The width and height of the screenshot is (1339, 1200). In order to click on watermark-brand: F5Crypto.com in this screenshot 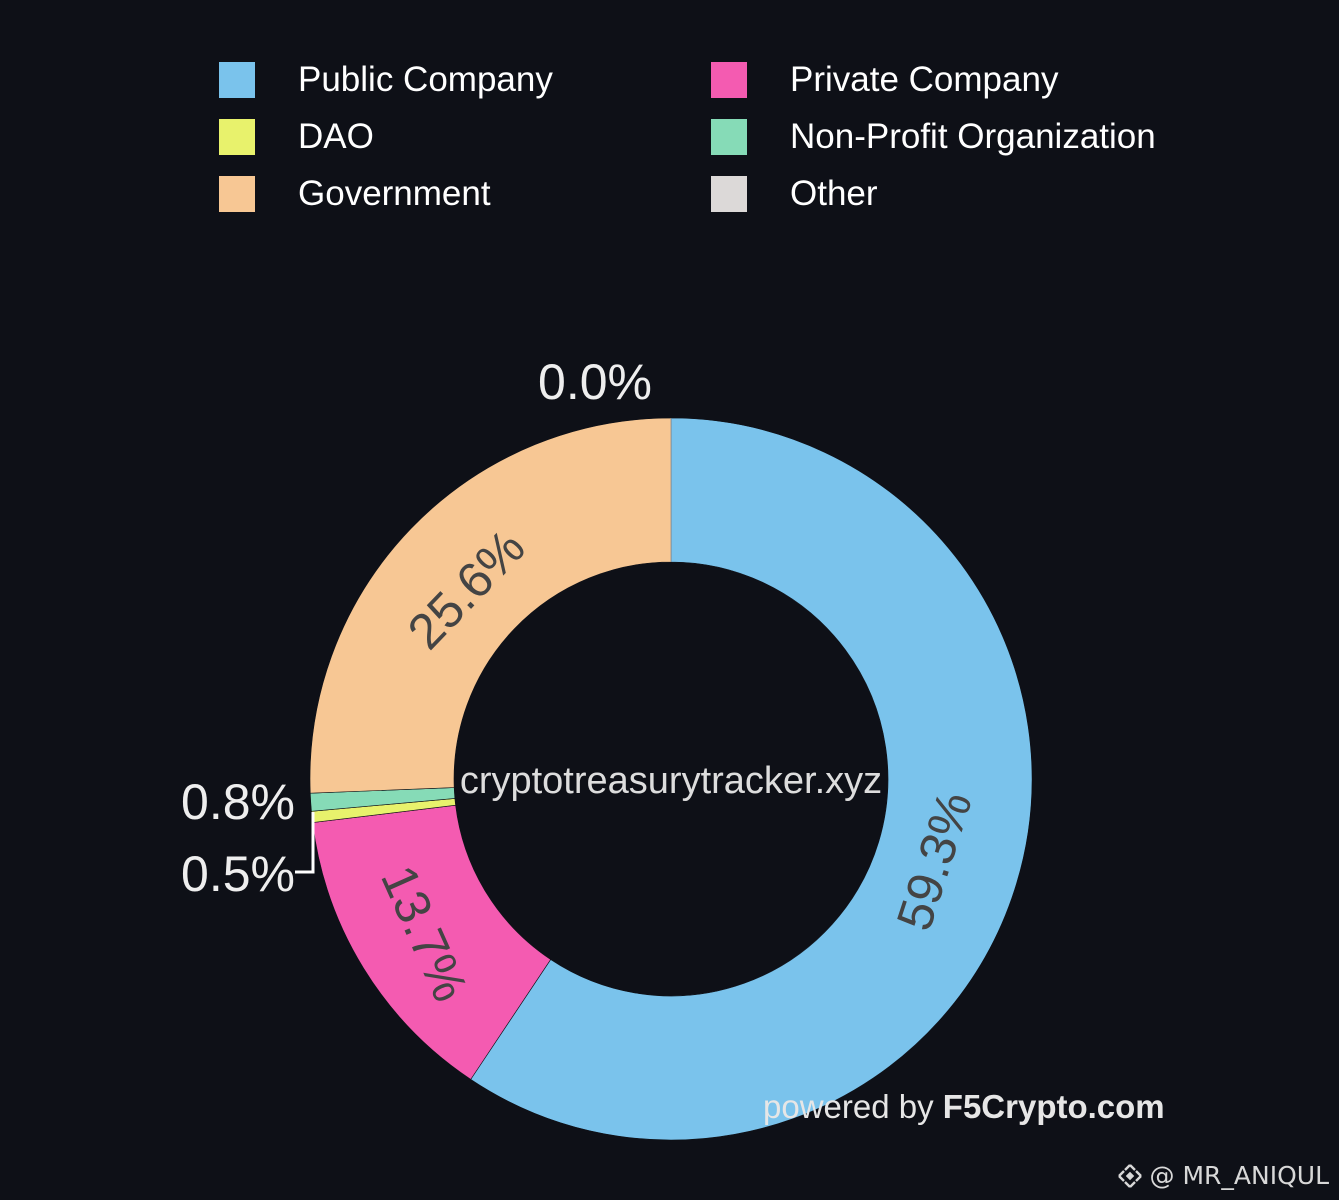, I will do `click(1053, 1106)`.